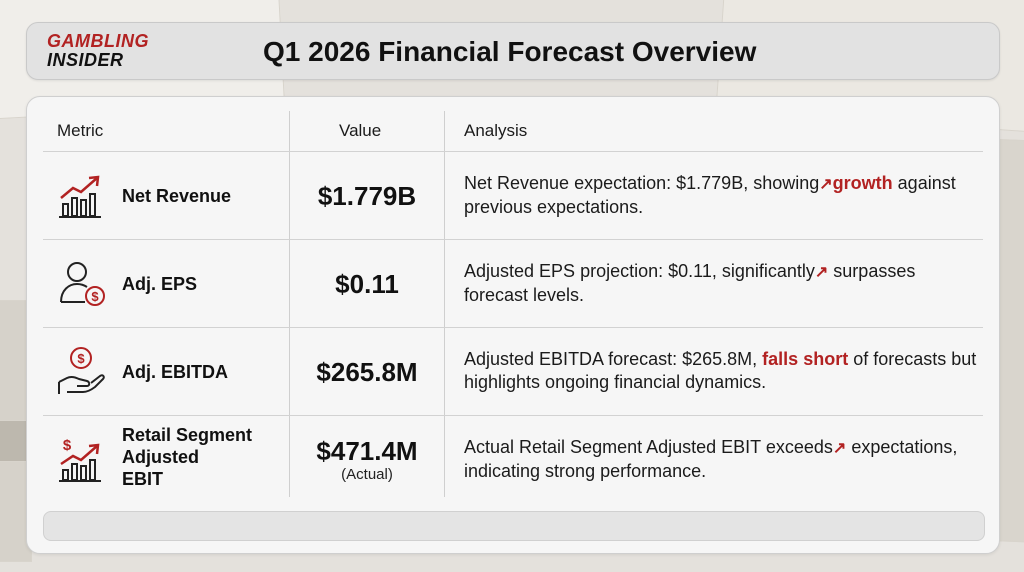 The width and height of the screenshot is (1024, 572). I want to click on column-header-value: Value, so click(360, 130).